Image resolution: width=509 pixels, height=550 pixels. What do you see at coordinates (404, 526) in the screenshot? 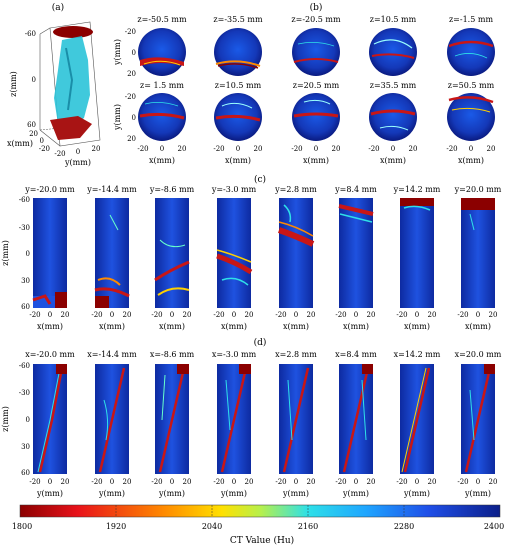
I see `colorbar-tick-5: 2280` at bounding box center [404, 526].